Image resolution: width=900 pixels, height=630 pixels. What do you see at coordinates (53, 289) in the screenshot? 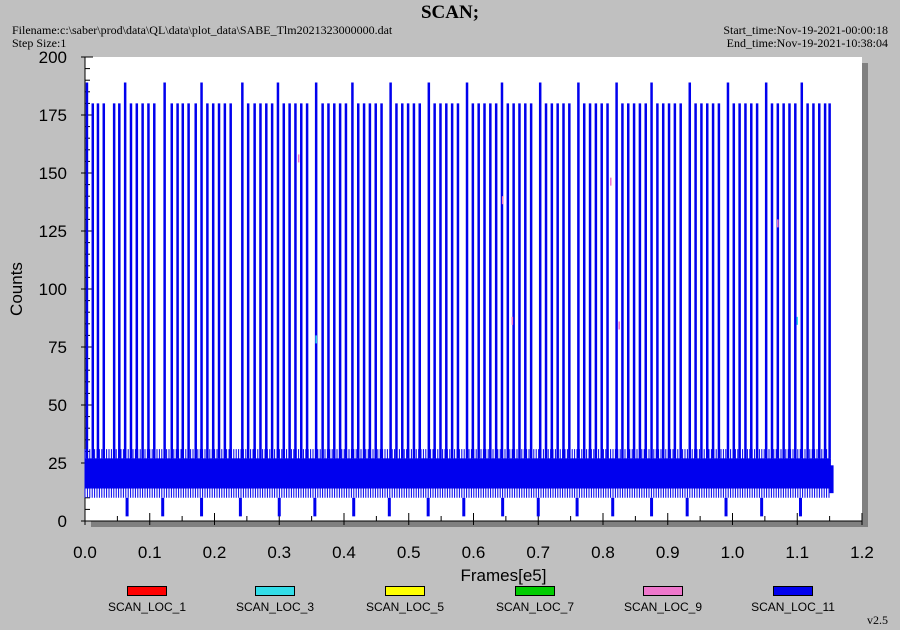
I see `y-tick-label: 100` at bounding box center [53, 289].